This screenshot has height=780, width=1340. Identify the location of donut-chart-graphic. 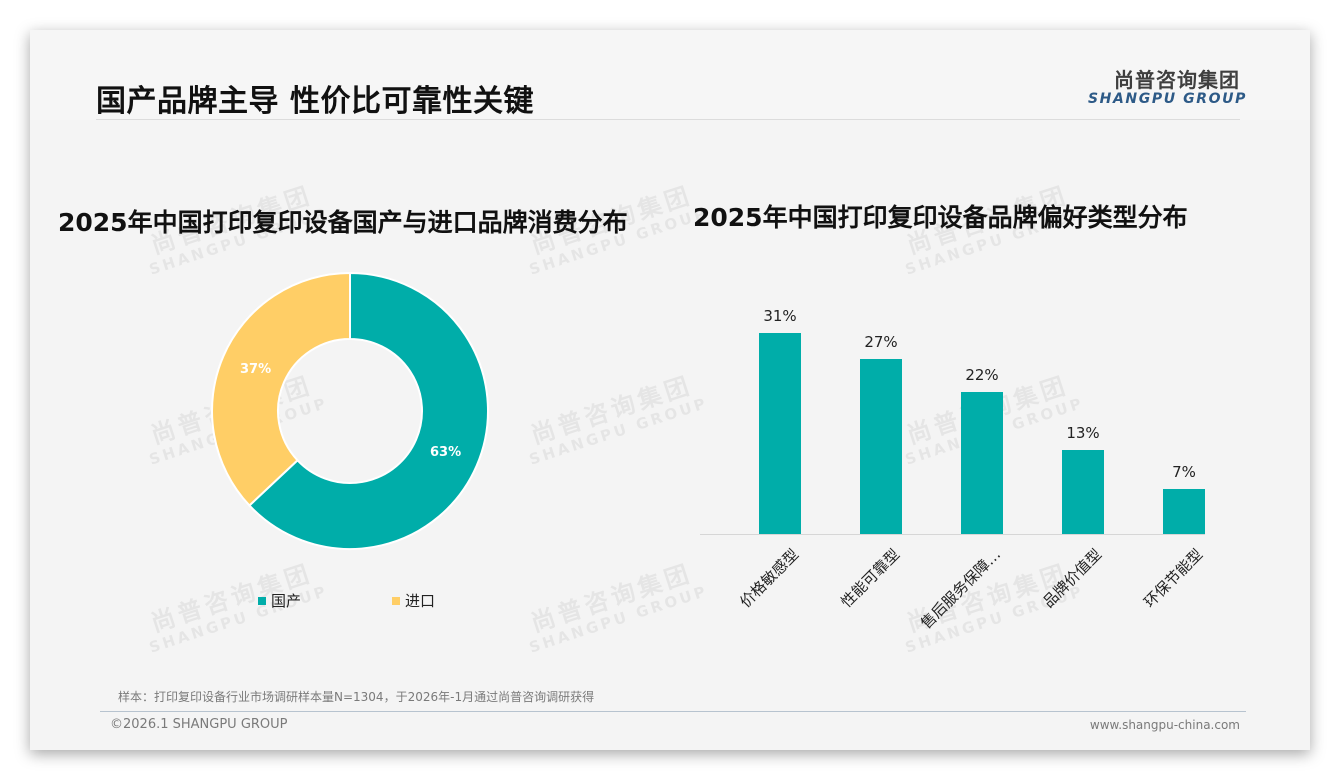
(350, 410).